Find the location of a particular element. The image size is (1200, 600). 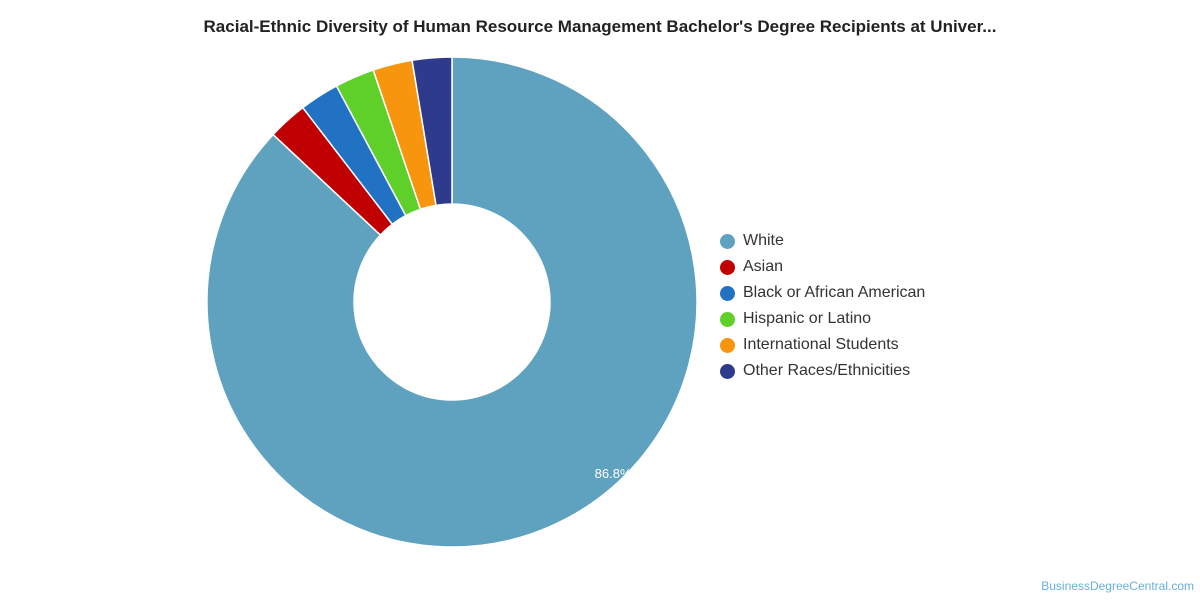

legend-label: Hispanic or Latino is located at coordinates (807, 318).